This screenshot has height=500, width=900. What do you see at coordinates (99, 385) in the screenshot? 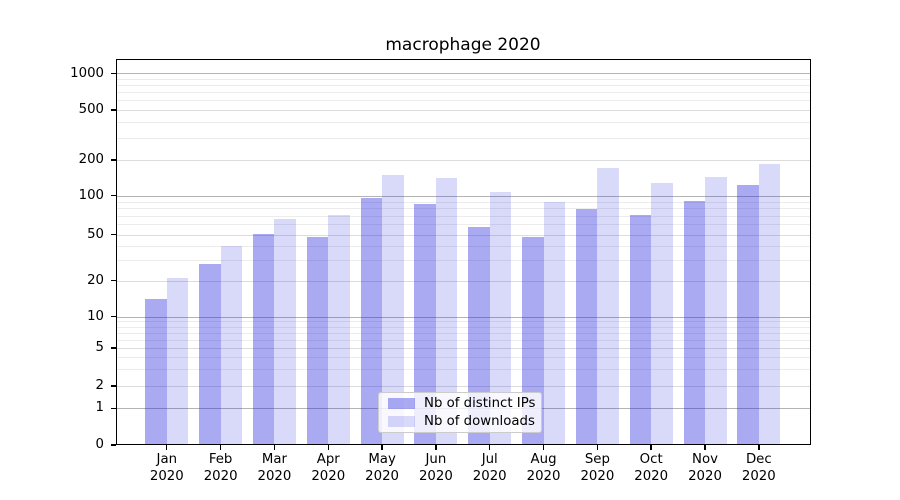
I see `y-tick-label-2: 2` at bounding box center [99, 385].